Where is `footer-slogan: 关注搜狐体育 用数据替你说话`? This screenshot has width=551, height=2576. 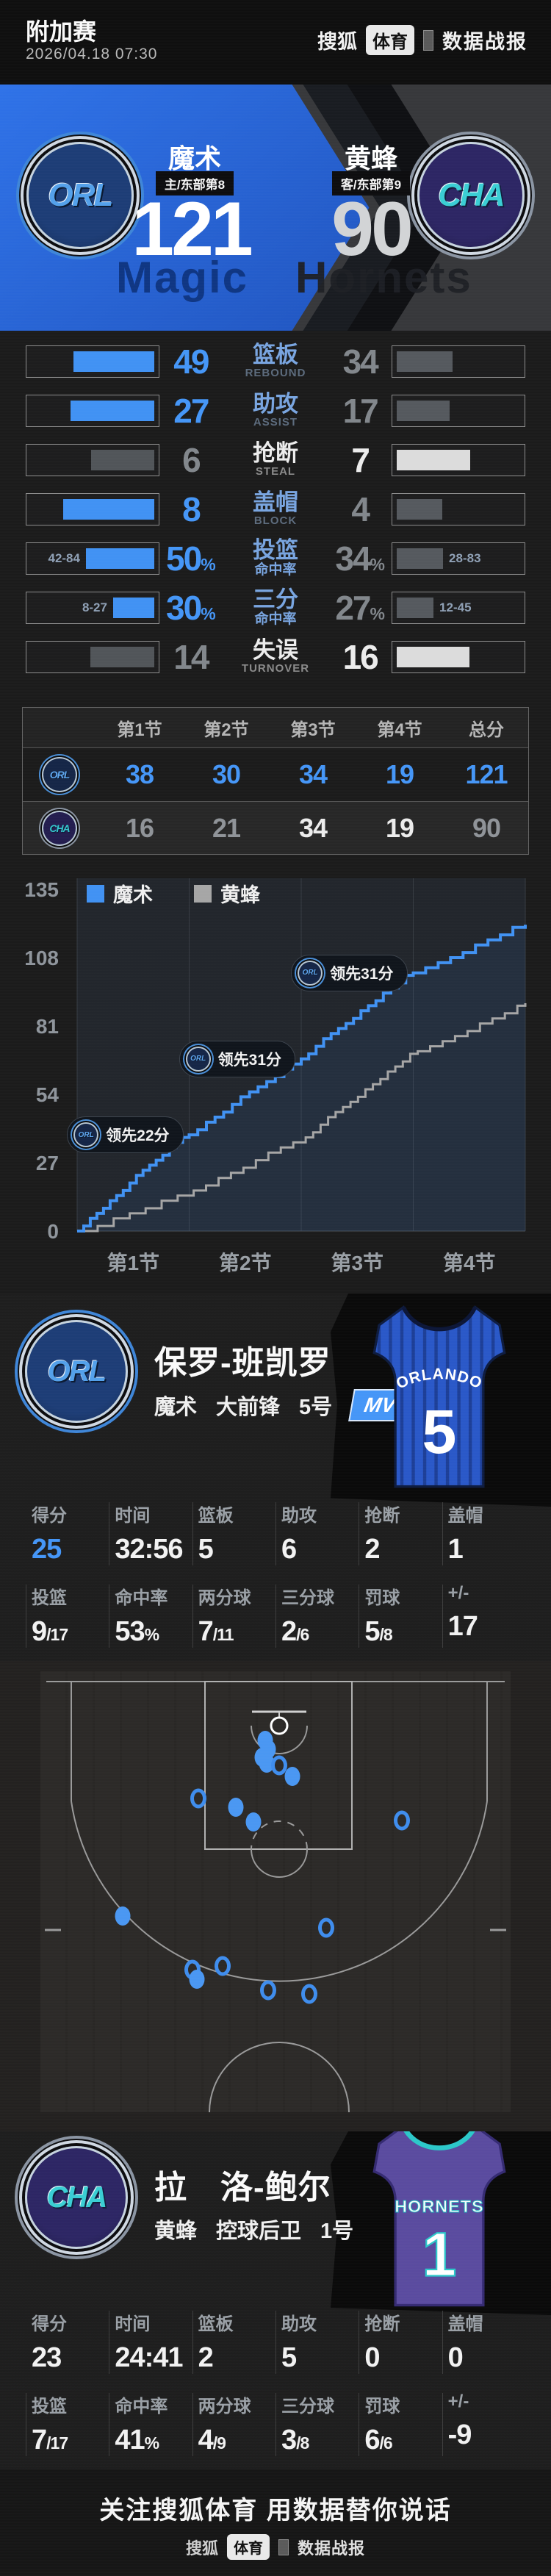
footer-slogan: 关注搜狐体育 用数据替你说话 is located at coordinates (275, 2511).